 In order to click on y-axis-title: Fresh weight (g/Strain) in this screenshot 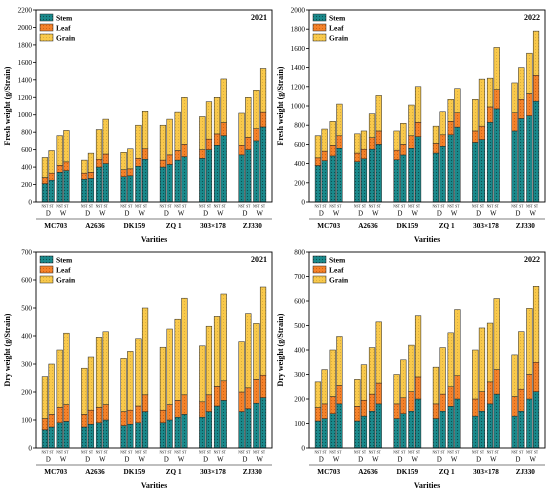, I will do `click(280, 105)`.